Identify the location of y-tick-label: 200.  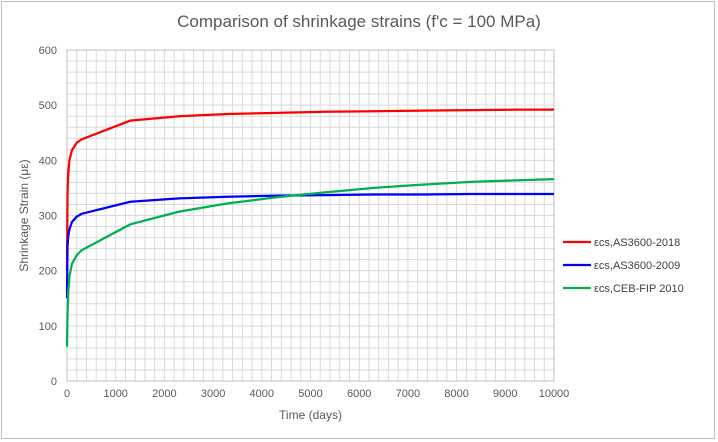
(48, 272).